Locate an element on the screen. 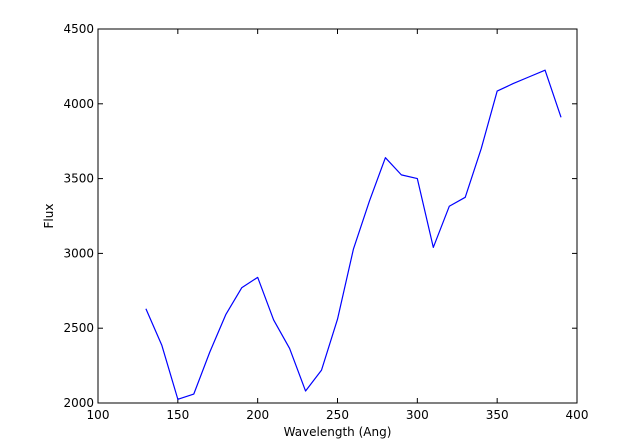  x-tick-label: 100 is located at coordinates (98, 415).